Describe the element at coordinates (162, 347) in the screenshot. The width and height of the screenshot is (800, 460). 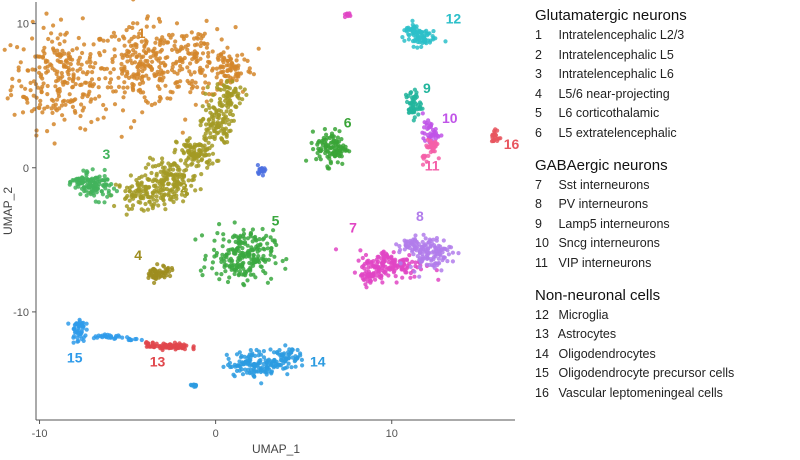
I see `cluster-13-point` at that location.